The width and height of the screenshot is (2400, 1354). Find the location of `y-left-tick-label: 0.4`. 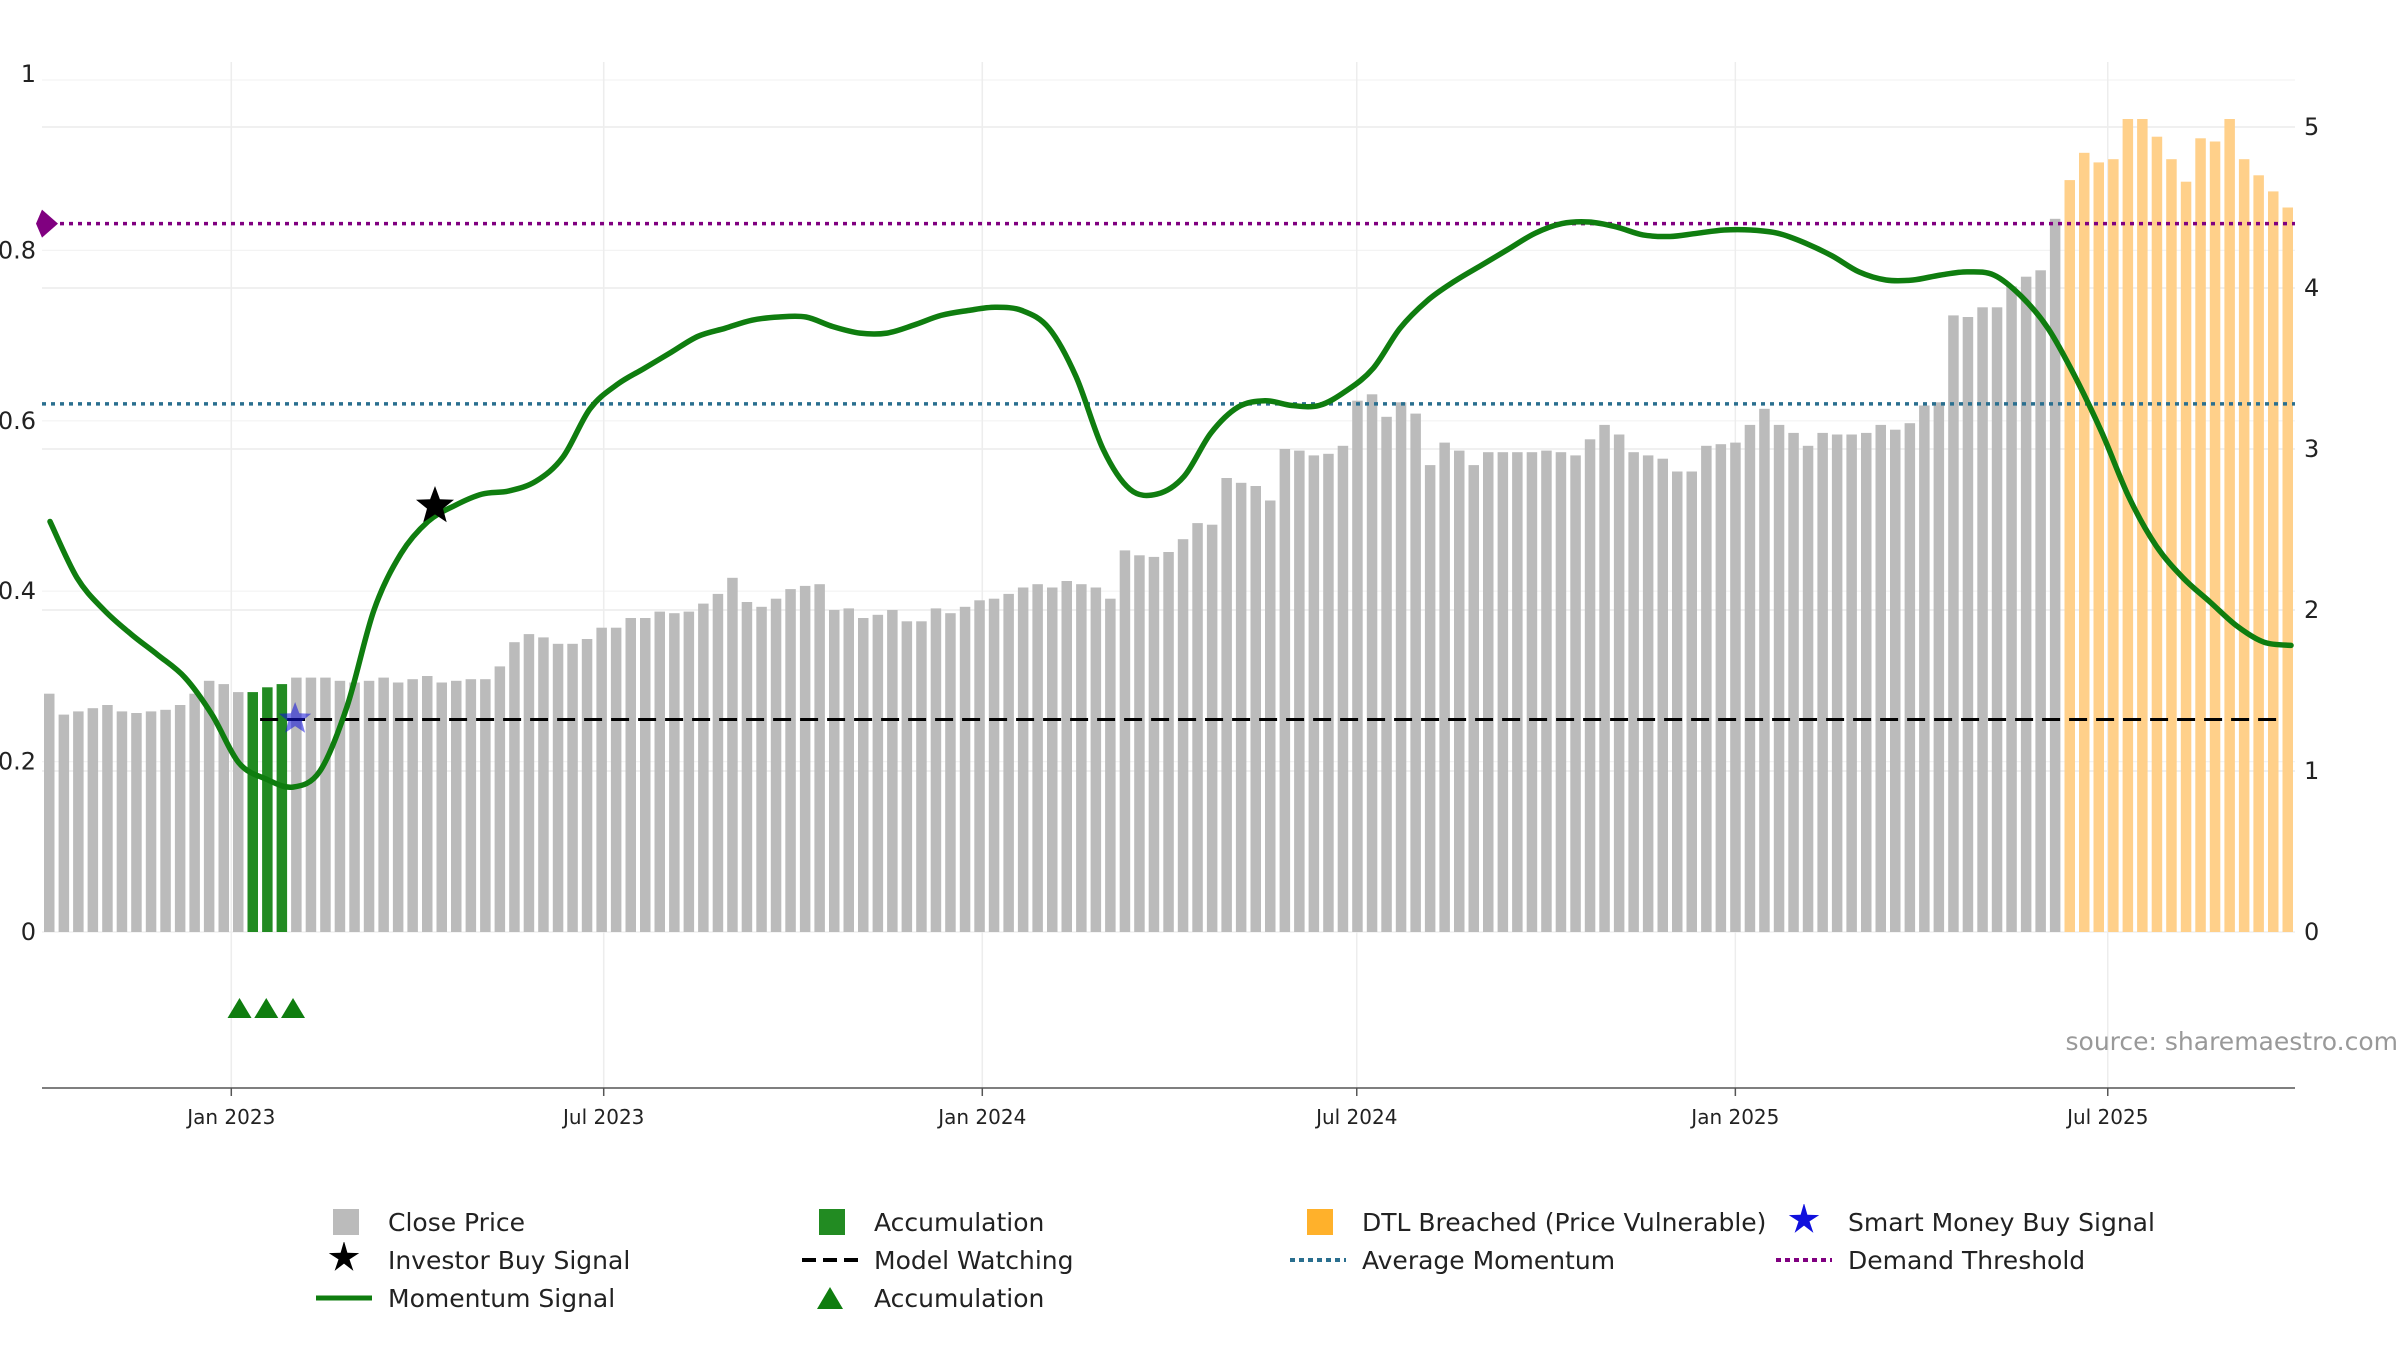

y-left-tick-label: 0.4 is located at coordinates (18, 591).